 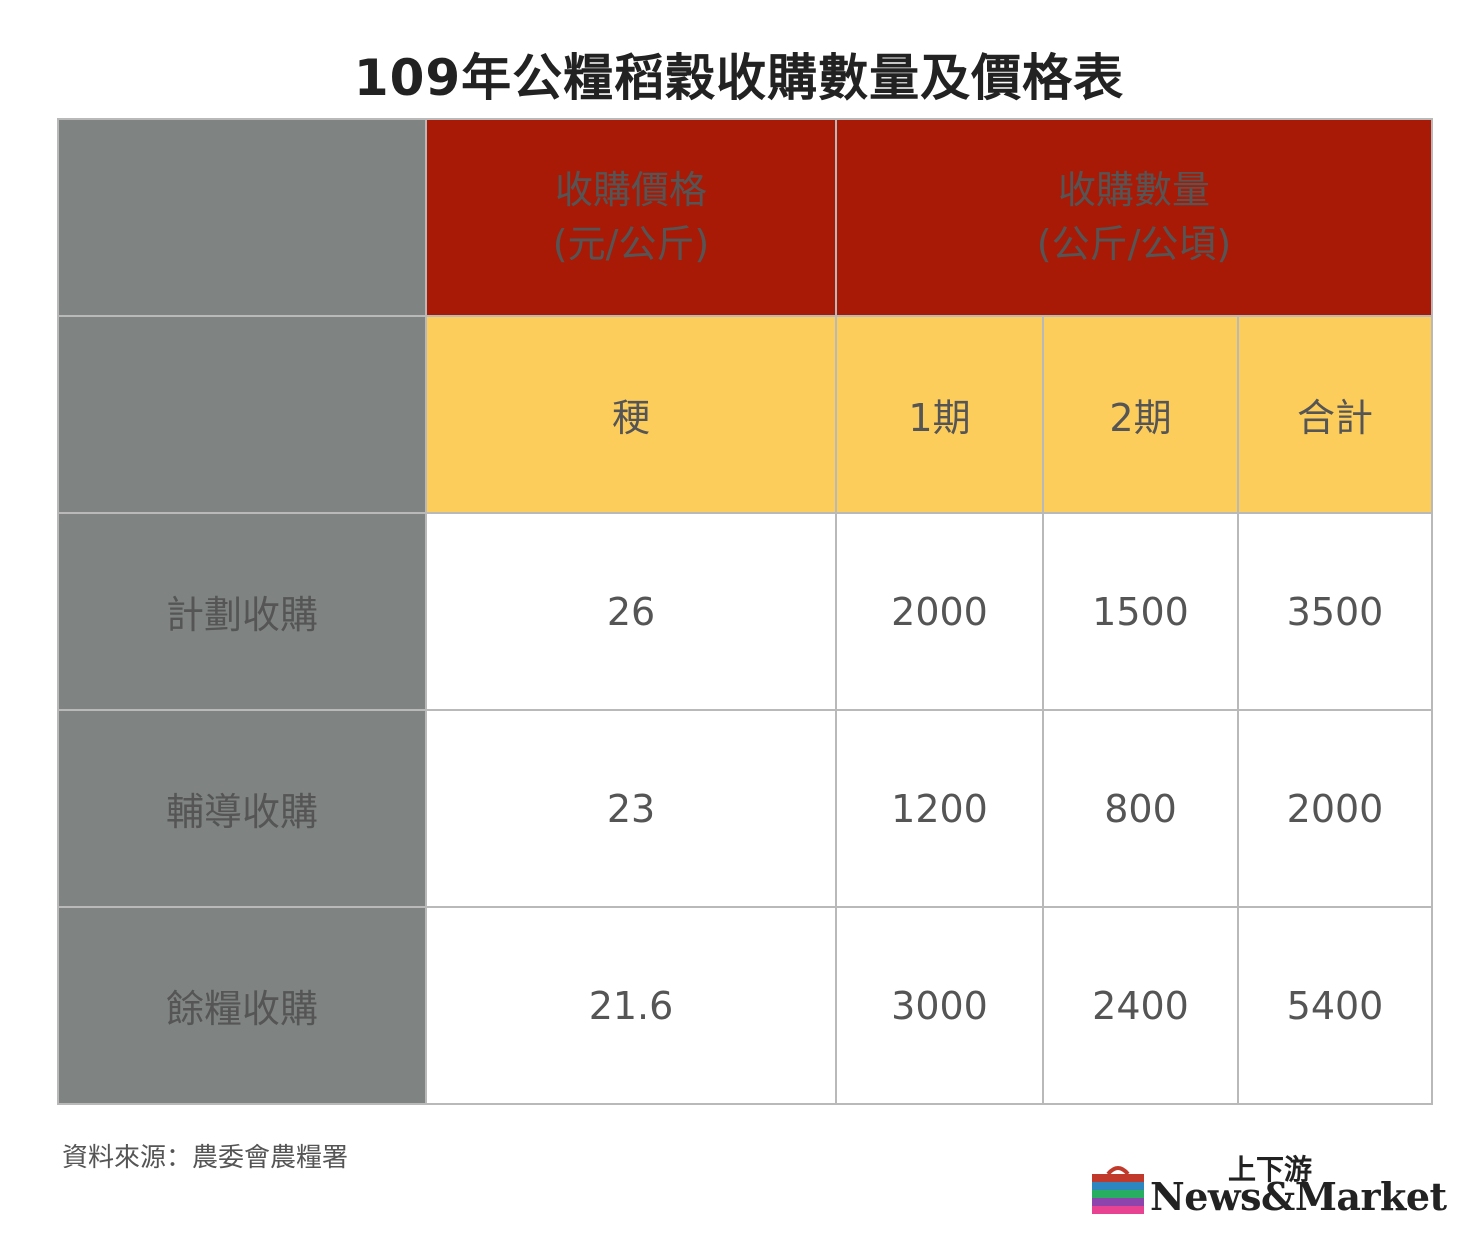 What do you see at coordinates (242, 217) in the screenshot?
I see `corner-cell` at bounding box center [242, 217].